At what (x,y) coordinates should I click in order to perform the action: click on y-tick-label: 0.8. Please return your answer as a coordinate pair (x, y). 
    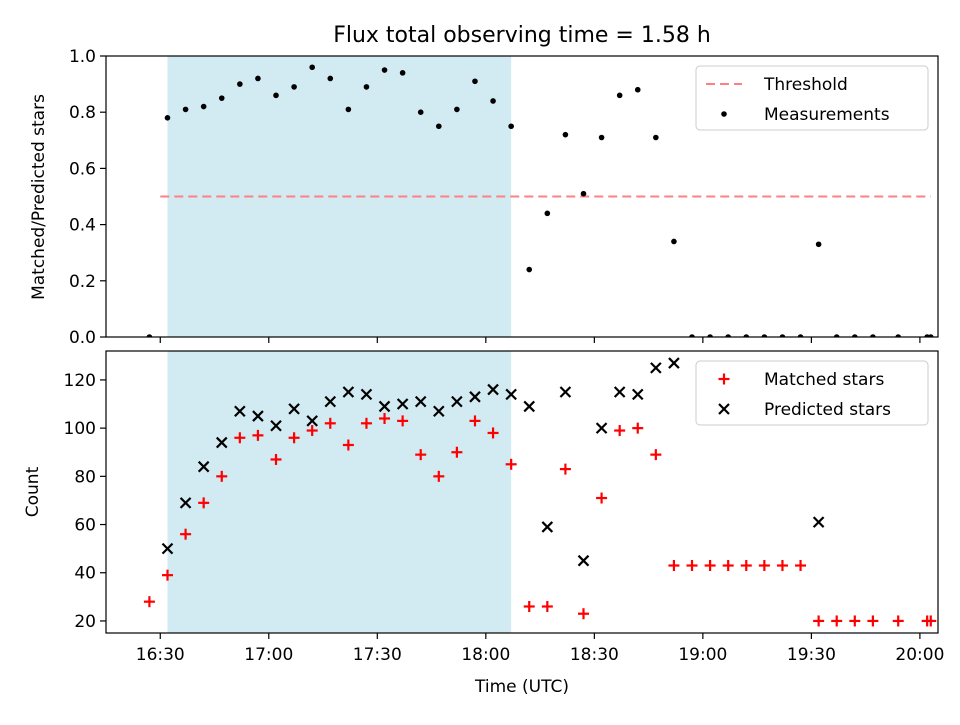
    Looking at the image, I should click on (82, 113).